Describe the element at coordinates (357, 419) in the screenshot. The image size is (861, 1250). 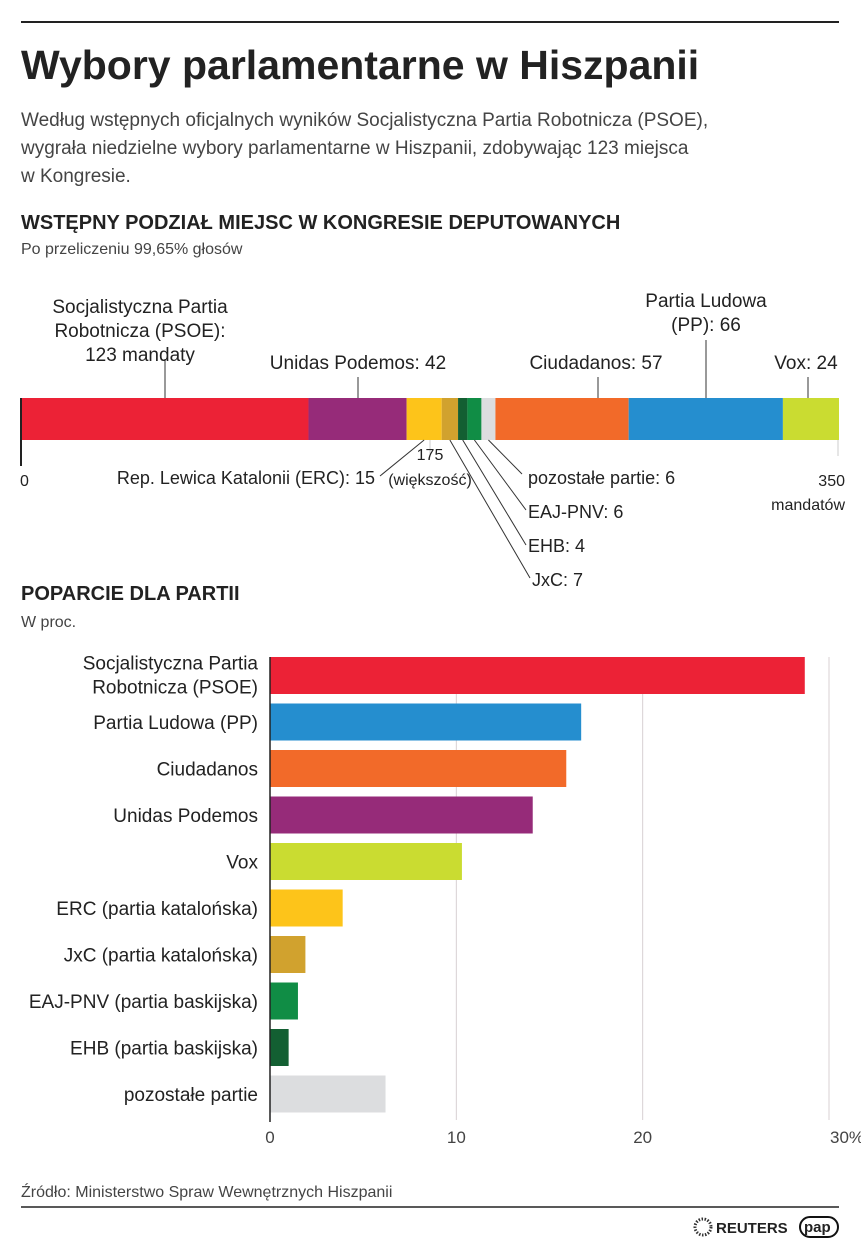
I see `seat-segment-up` at that location.